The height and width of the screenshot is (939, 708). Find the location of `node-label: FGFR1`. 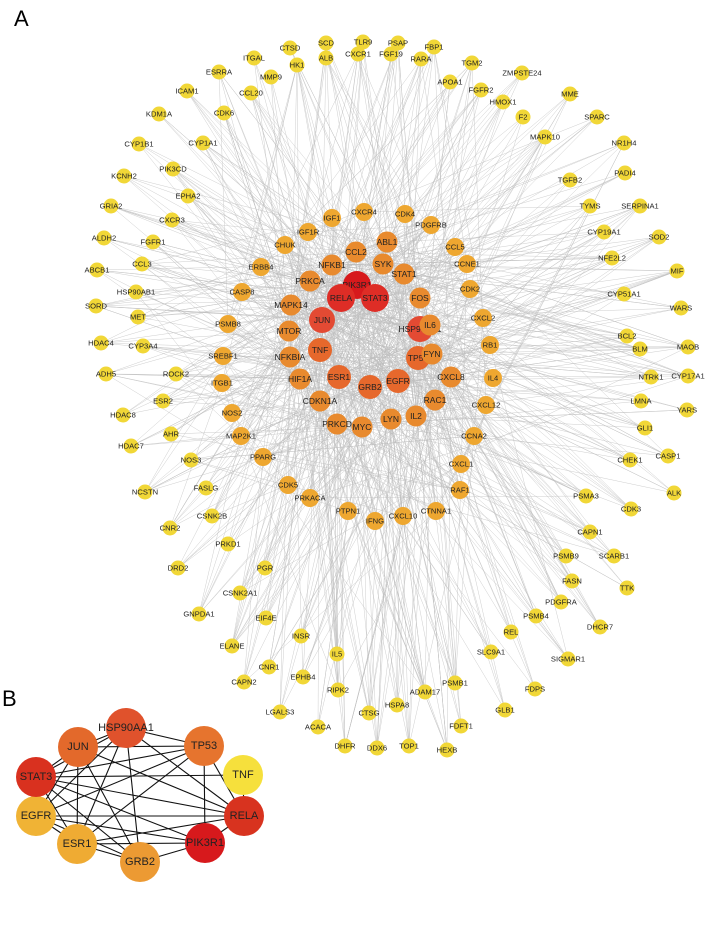

node-label: FGFR1 is located at coordinates (153, 242).